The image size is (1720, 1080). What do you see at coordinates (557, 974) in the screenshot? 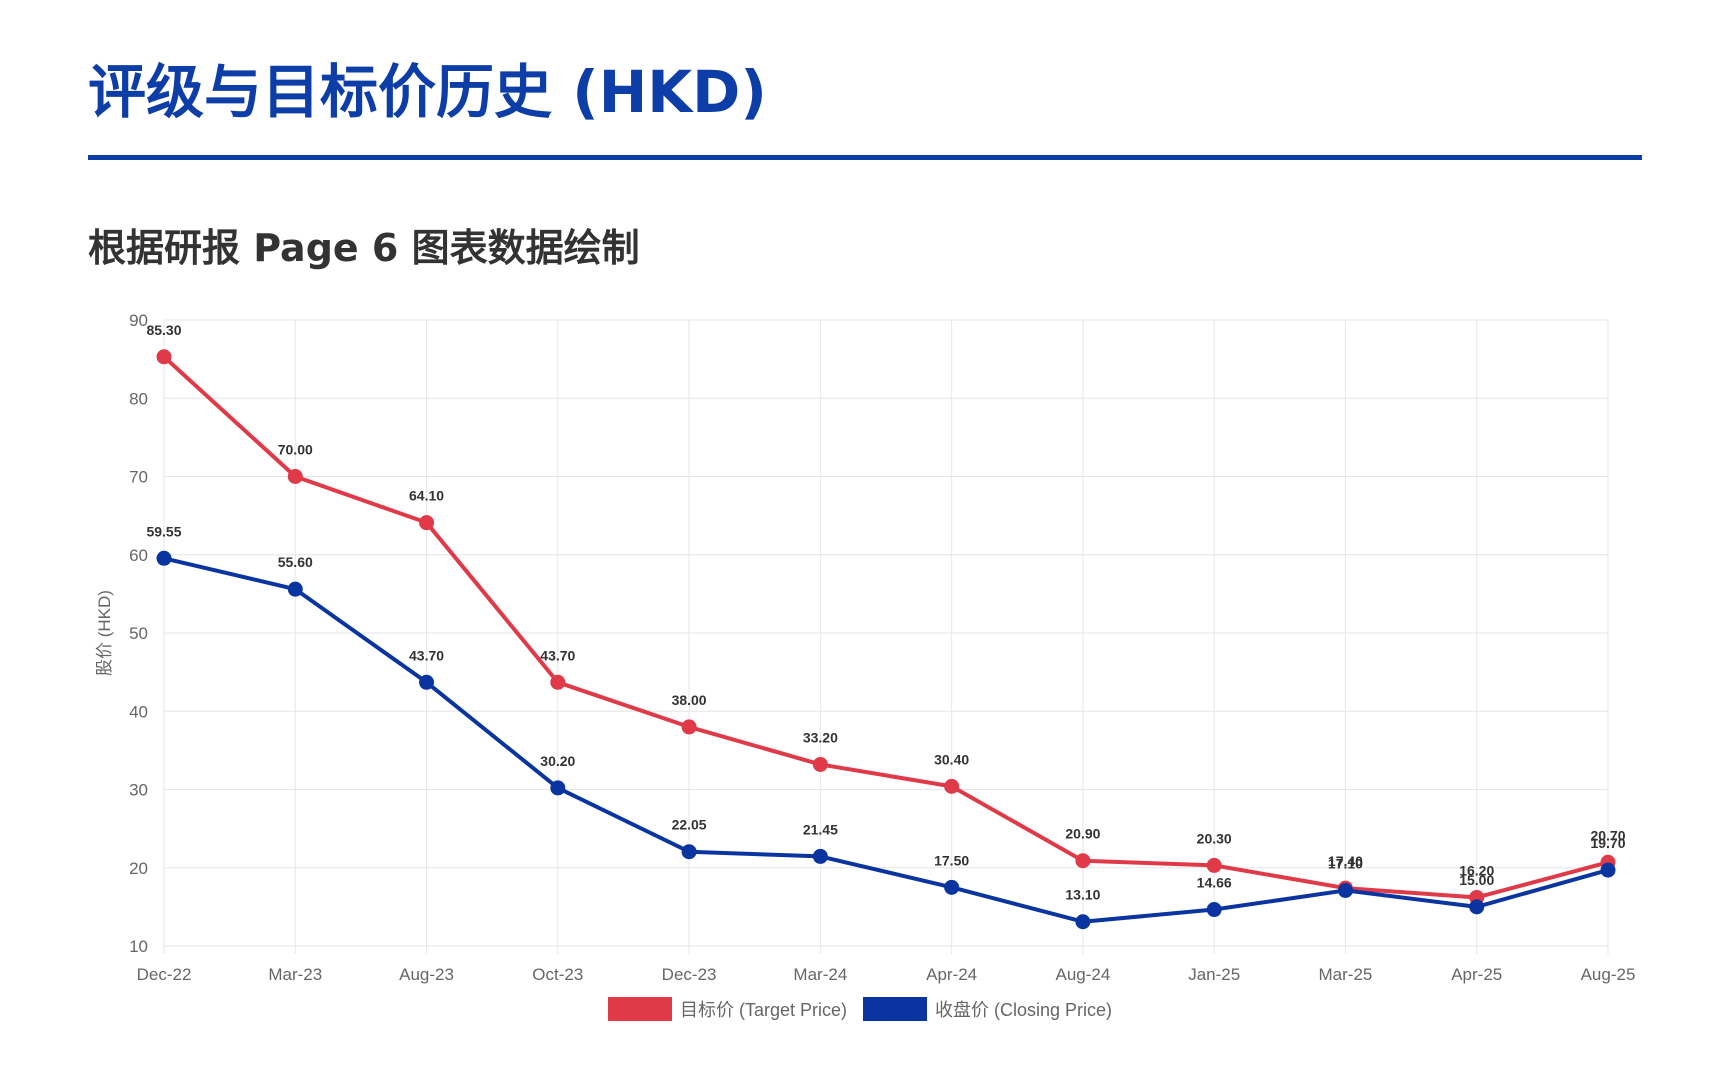
I see `x-tick-label: Oct-23` at bounding box center [557, 974].